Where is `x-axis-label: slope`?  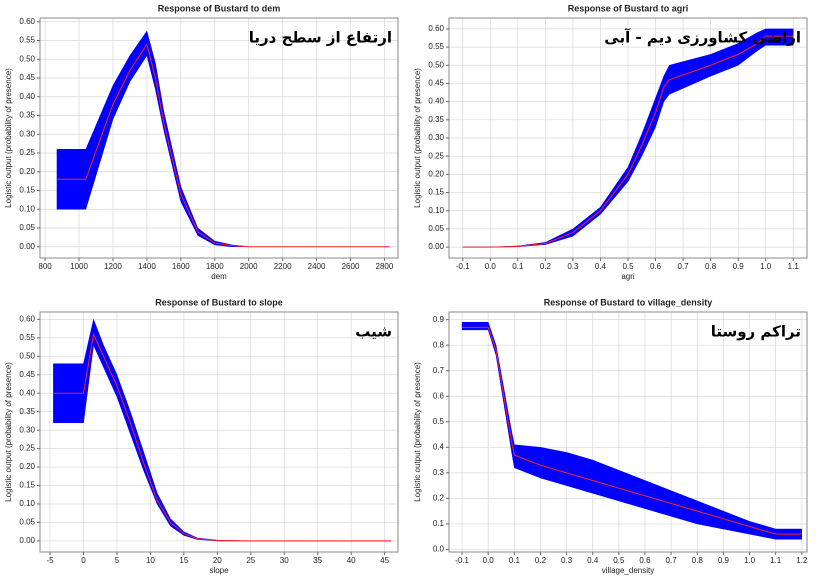 x-axis-label: slope is located at coordinates (219, 570).